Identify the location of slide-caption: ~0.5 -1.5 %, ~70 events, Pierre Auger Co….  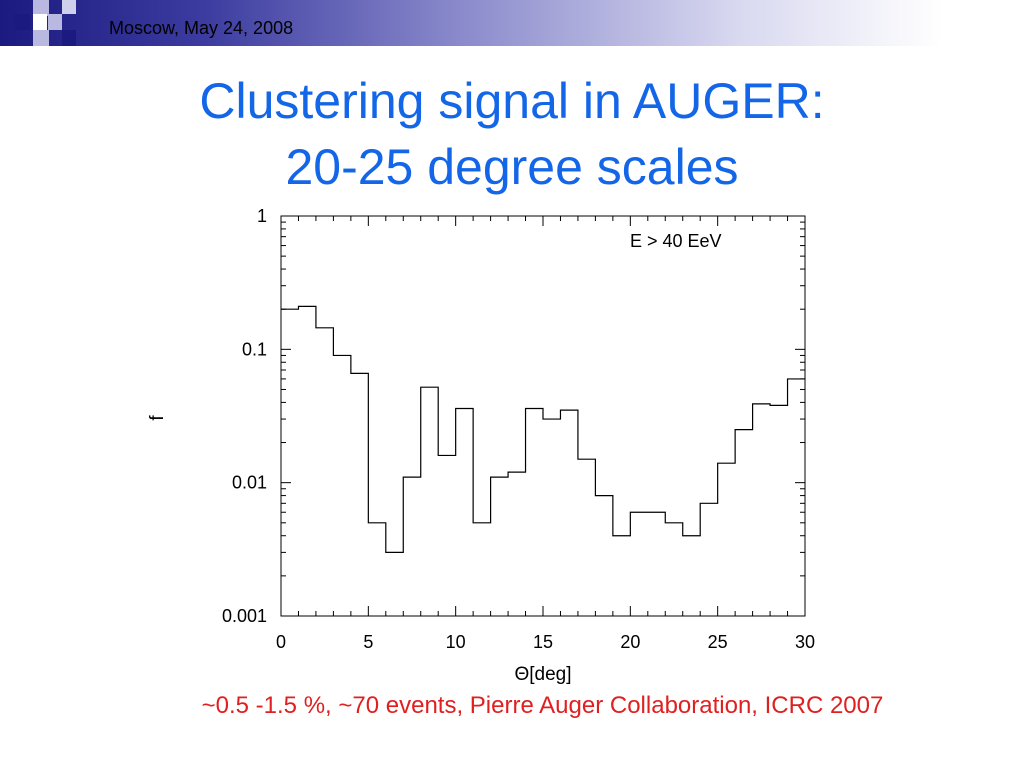
(542, 705).